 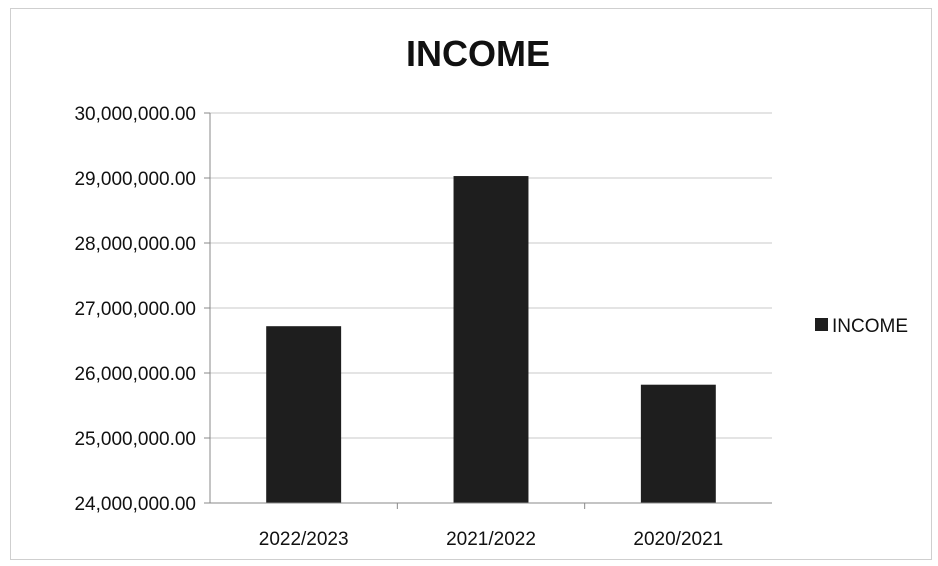 What do you see at coordinates (304, 539) in the screenshot?
I see `x-tick-label: 2022/2023` at bounding box center [304, 539].